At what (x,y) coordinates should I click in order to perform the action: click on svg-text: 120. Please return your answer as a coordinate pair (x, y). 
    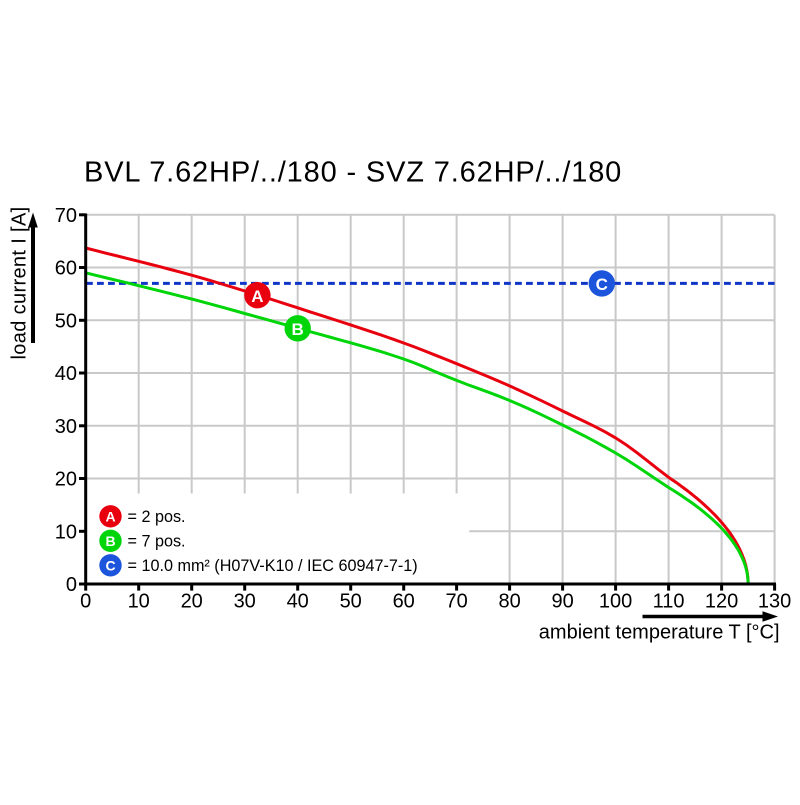
    Looking at the image, I should click on (721, 602).